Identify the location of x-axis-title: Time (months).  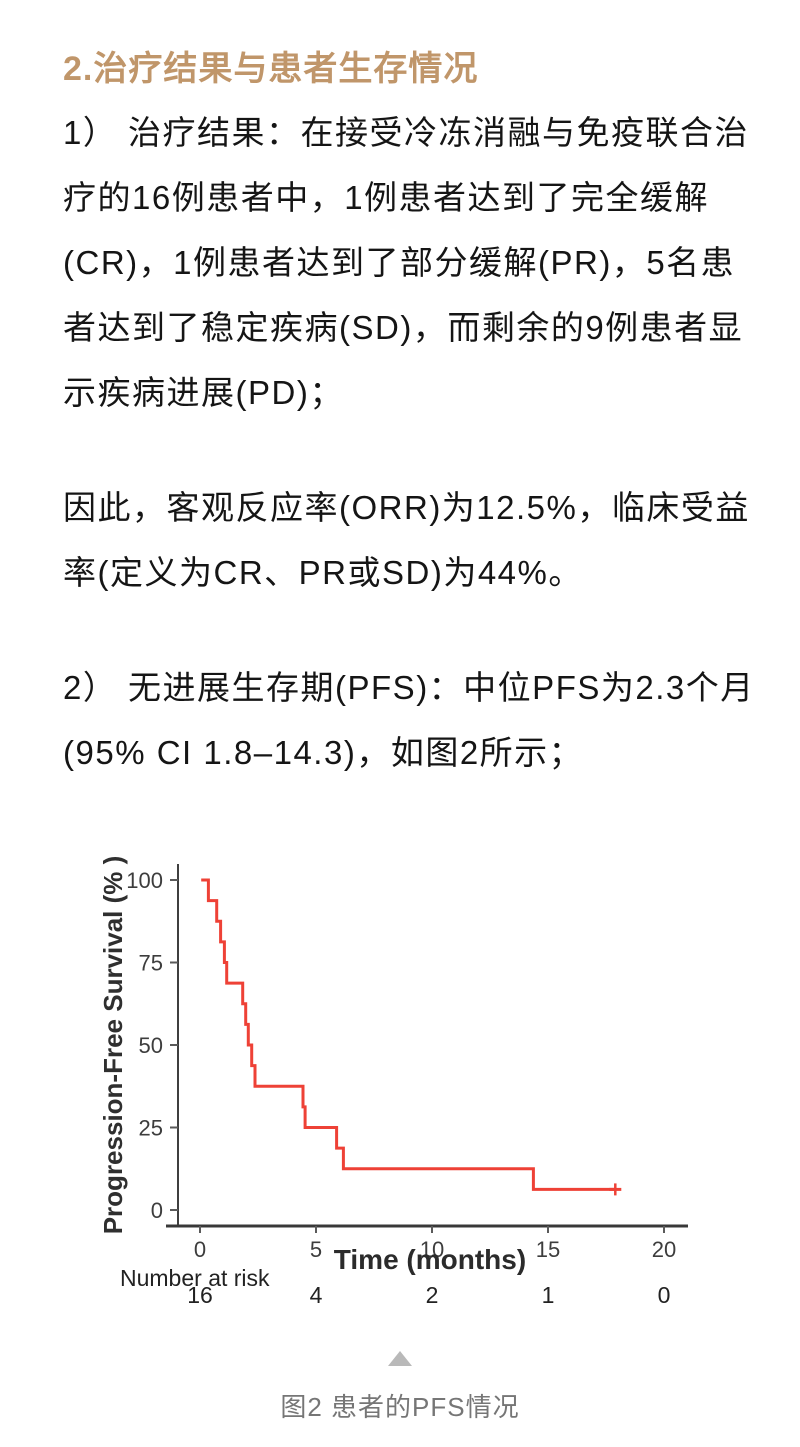
(430, 1259).